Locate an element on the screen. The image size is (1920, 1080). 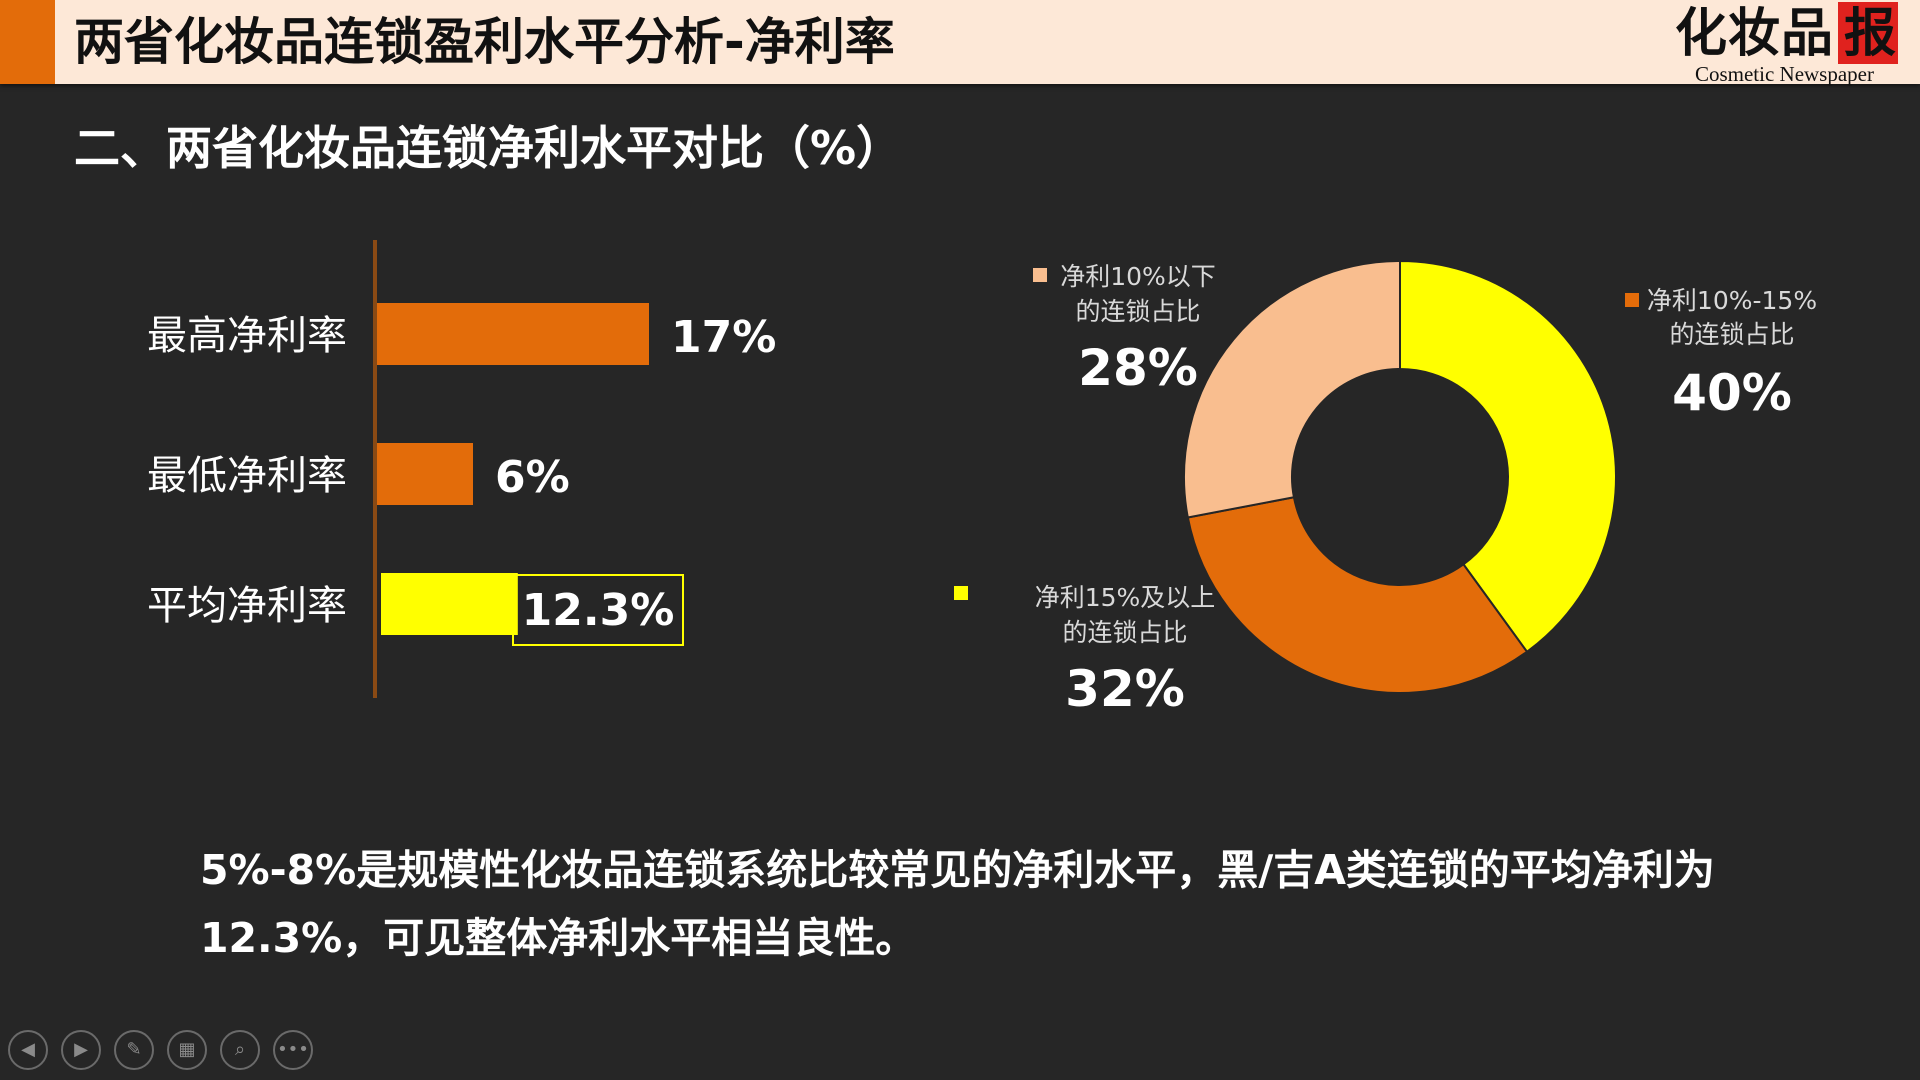
bar-category-label: 最高净利率 is located at coordinates (247, 336).